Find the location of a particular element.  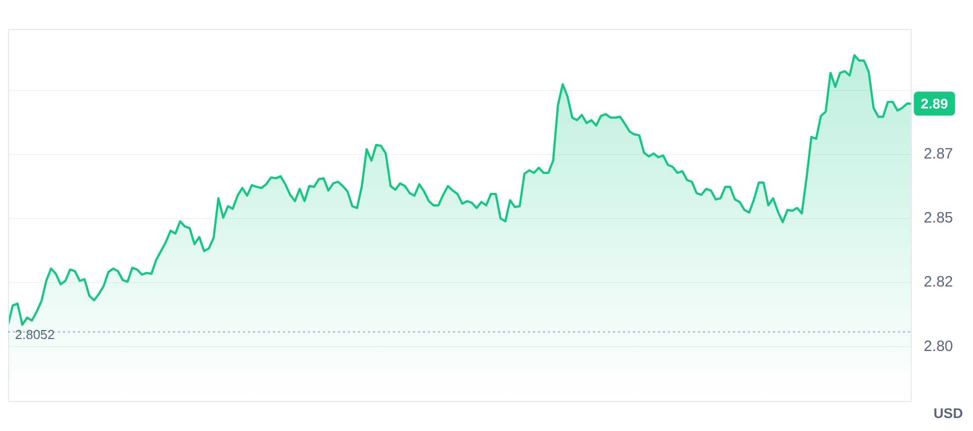

y-tick-label: 2.80 is located at coordinates (939, 346).